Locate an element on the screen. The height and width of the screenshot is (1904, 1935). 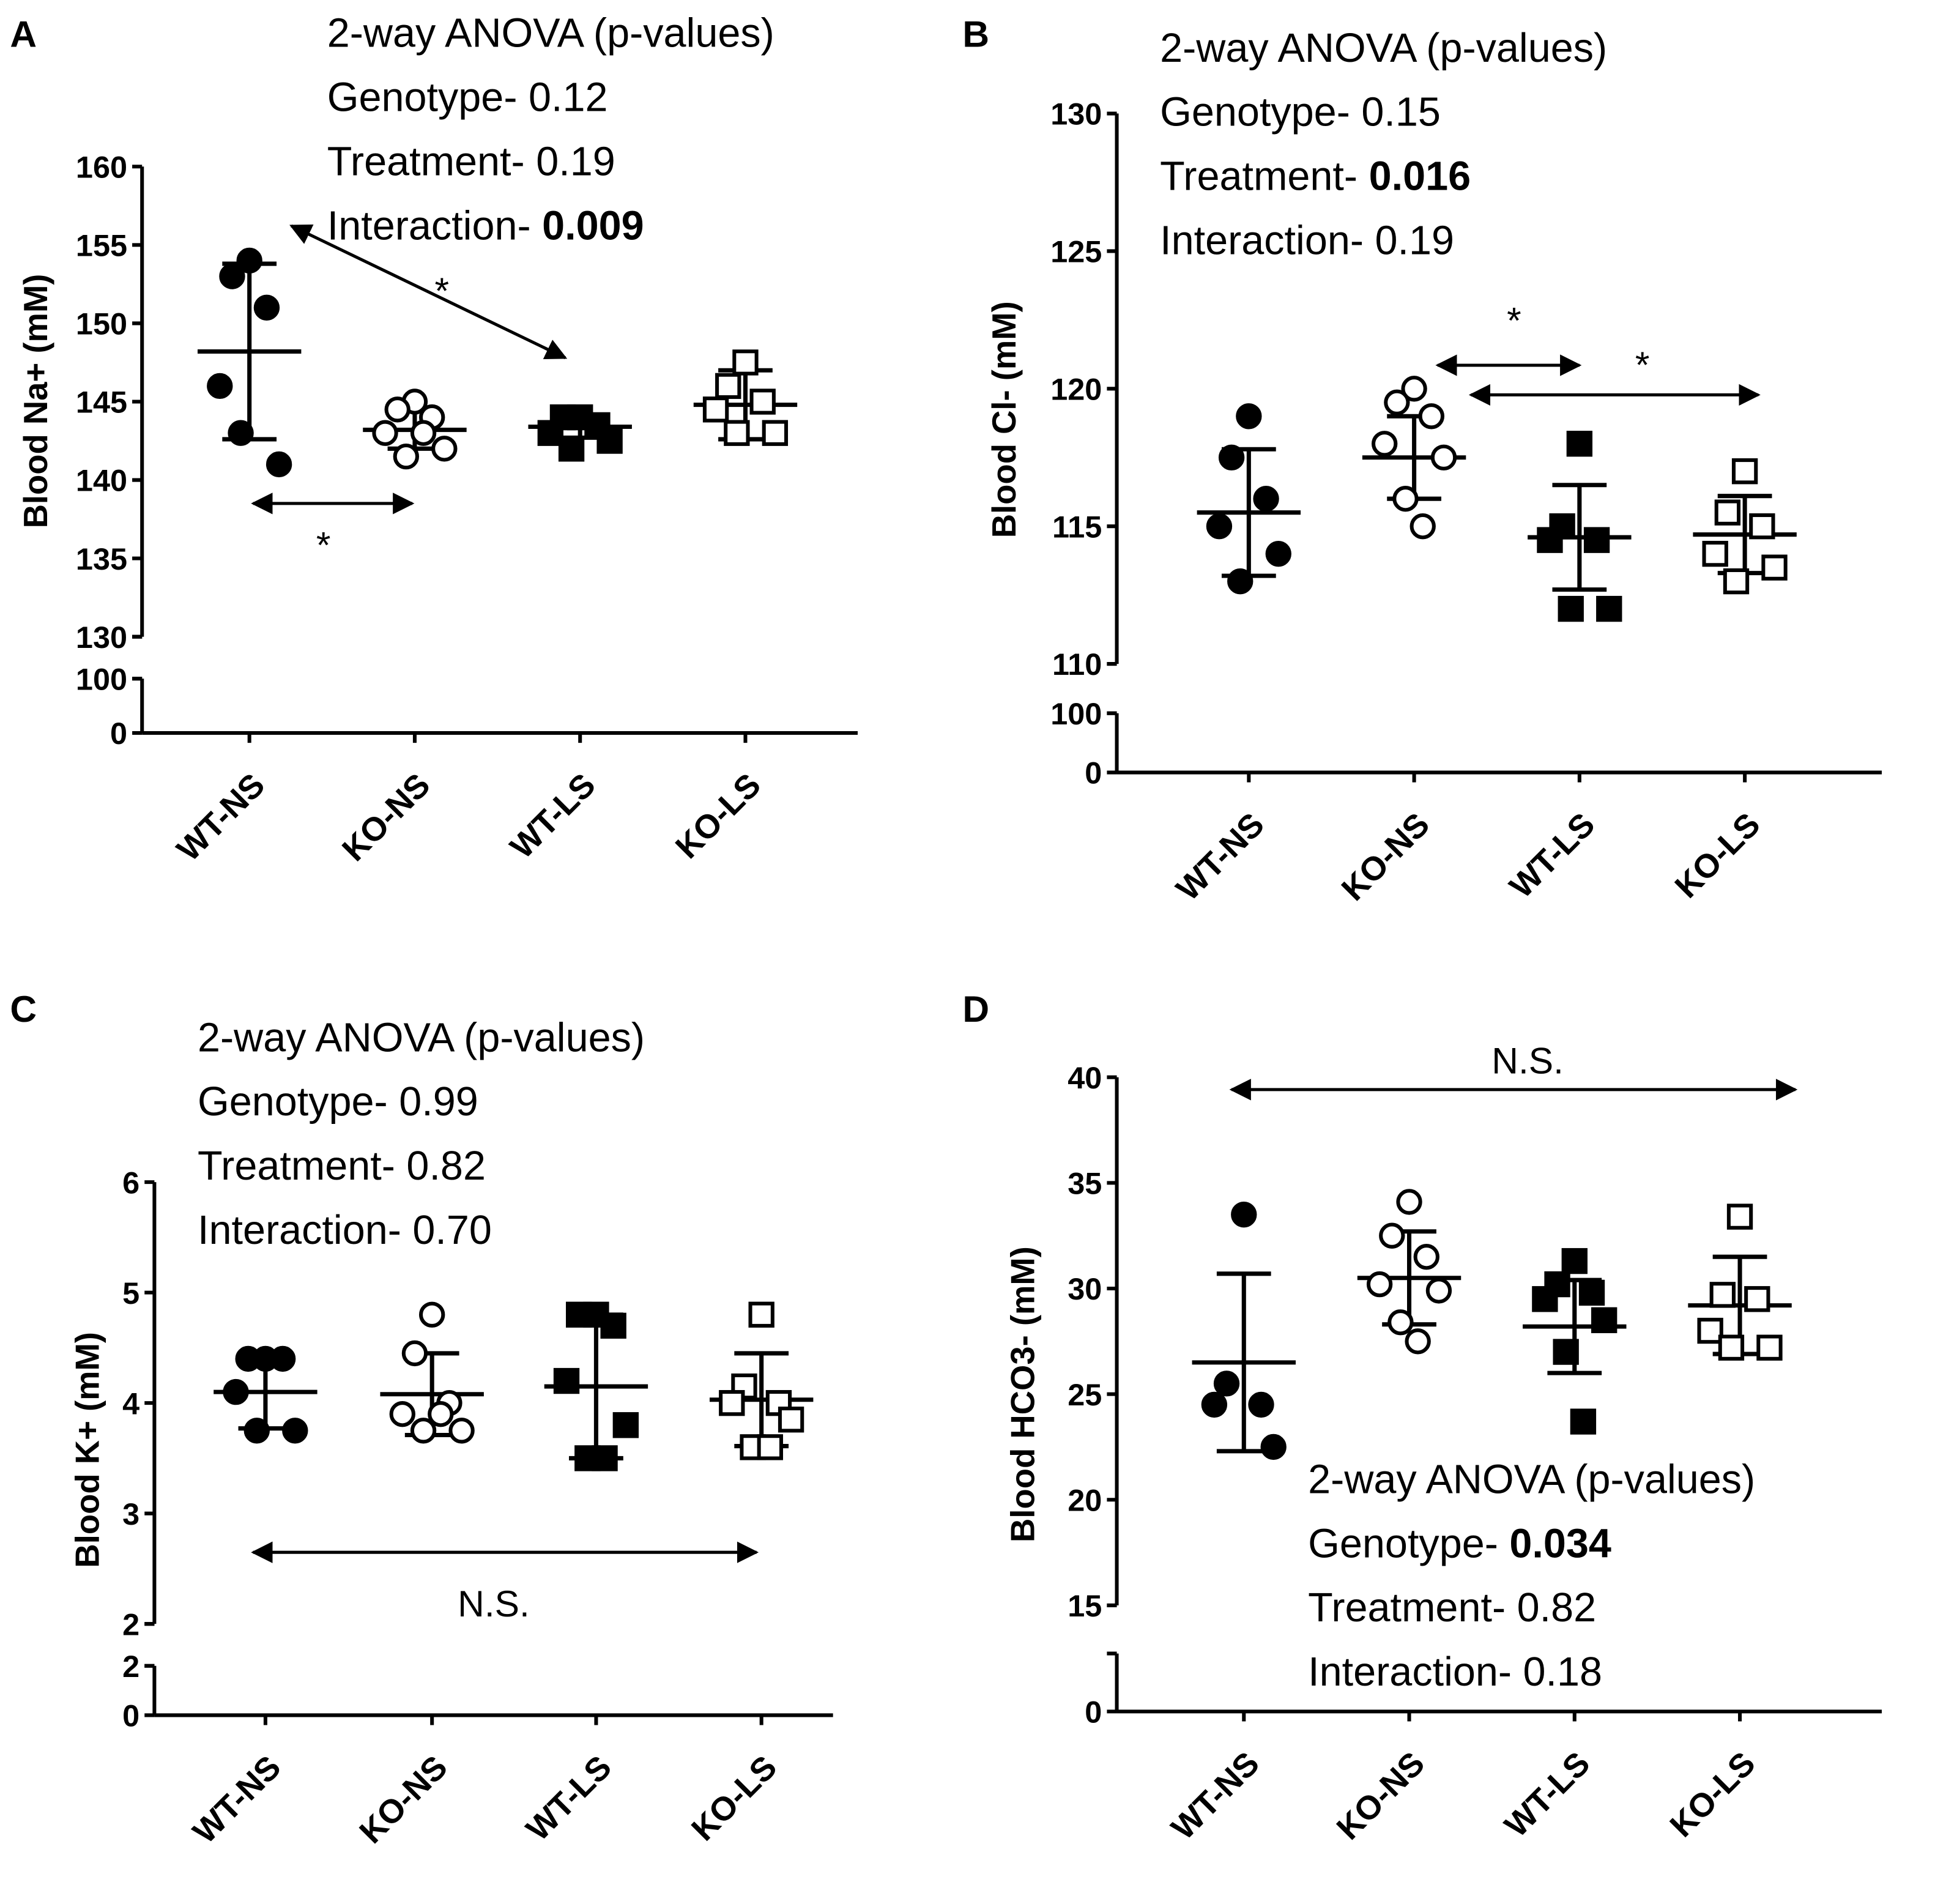
annotation-line: Treatment- 0.19 is located at coordinates (471, 162).